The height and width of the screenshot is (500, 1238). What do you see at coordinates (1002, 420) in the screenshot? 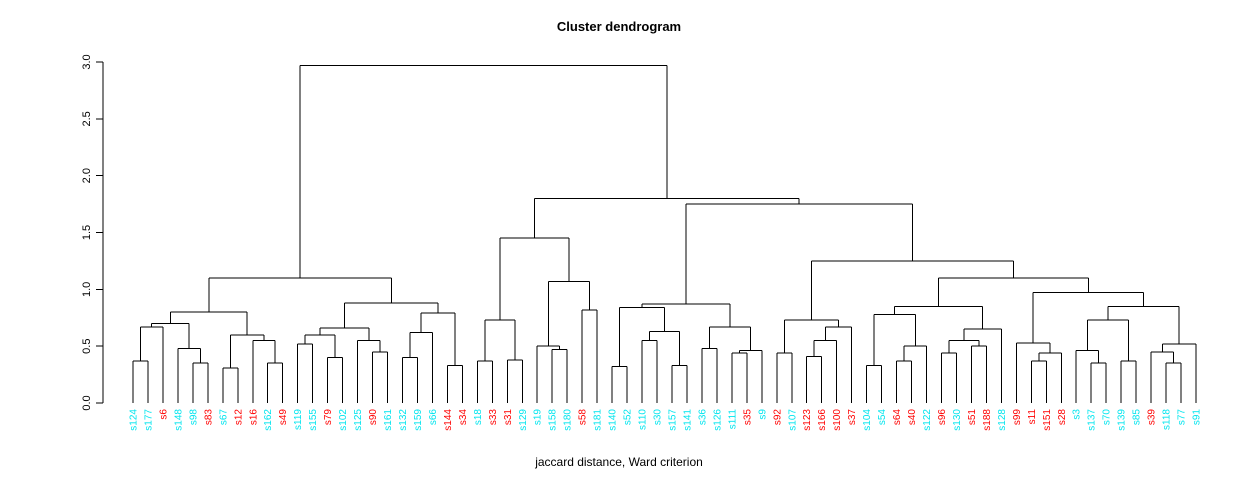
I see `leaf-label: s128` at bounding box center [1002, 420].